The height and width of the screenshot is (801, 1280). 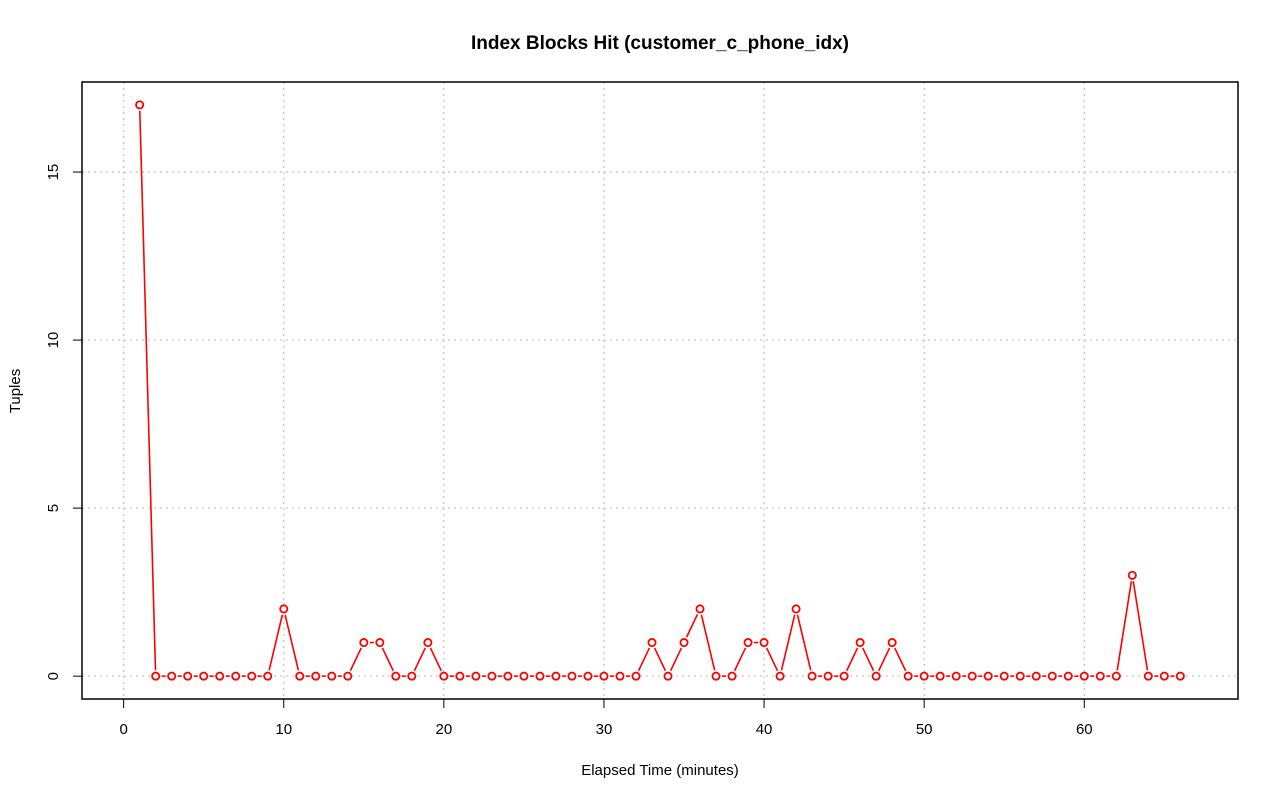 I want to click on x-axis-label: Elapsed Time (minutes), so click(x=660, y=770).